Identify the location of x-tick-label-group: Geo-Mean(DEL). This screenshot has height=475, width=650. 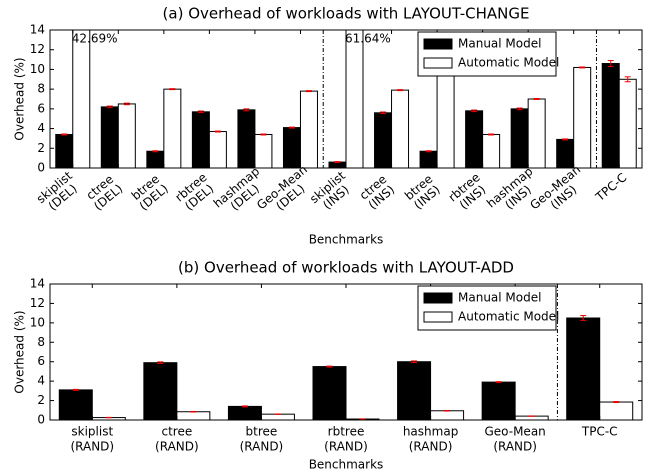
(282, 187).